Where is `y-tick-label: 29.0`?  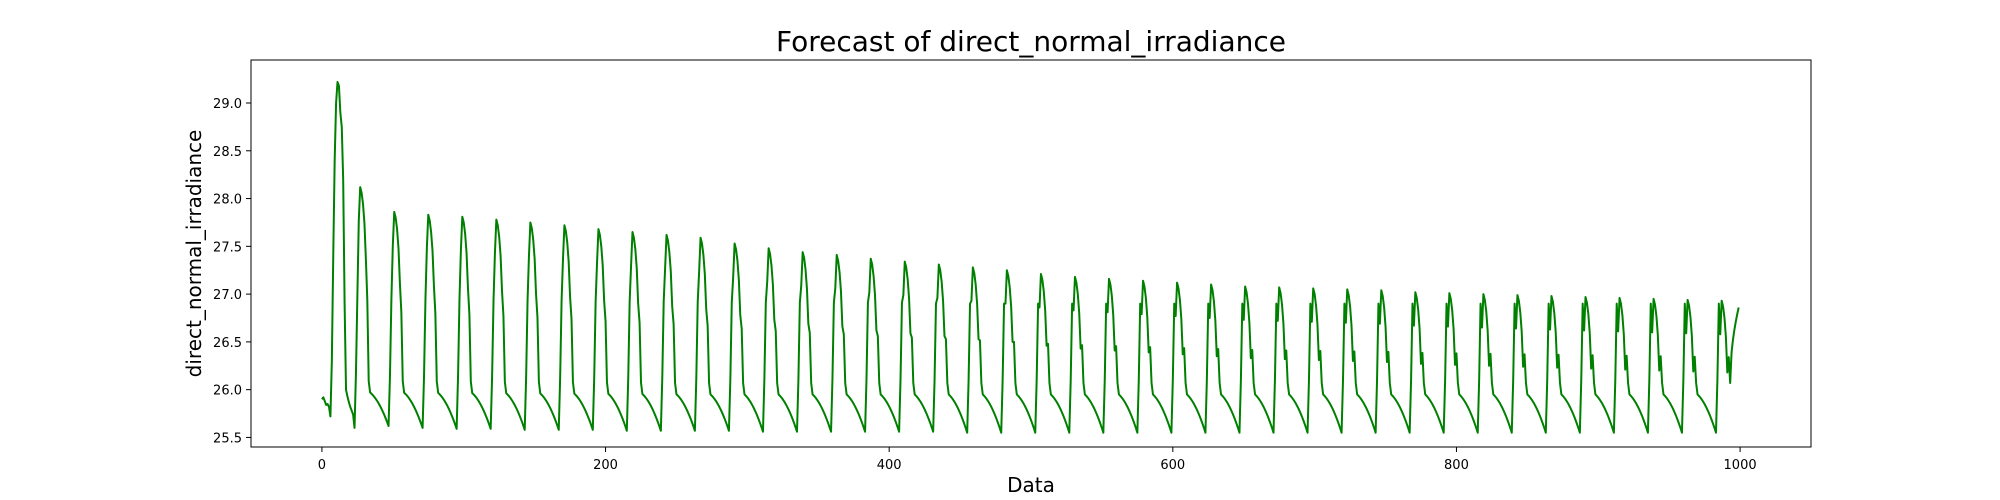
y-tick-label: 29.0 is located at coordinates (227, 104).